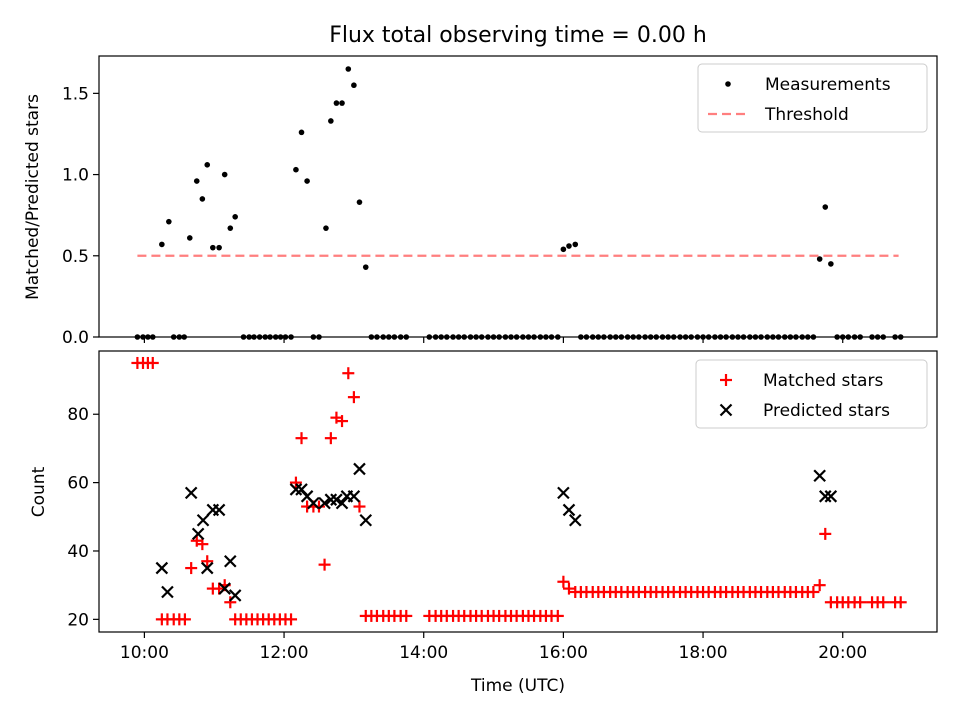 The width and height of the screenshot is (960, 724). What do you see at coordinates (33, 197) in the screenshot?
I see `top-y-axis-label: Matched/Predicted stars` at bounding box center [33, 197].